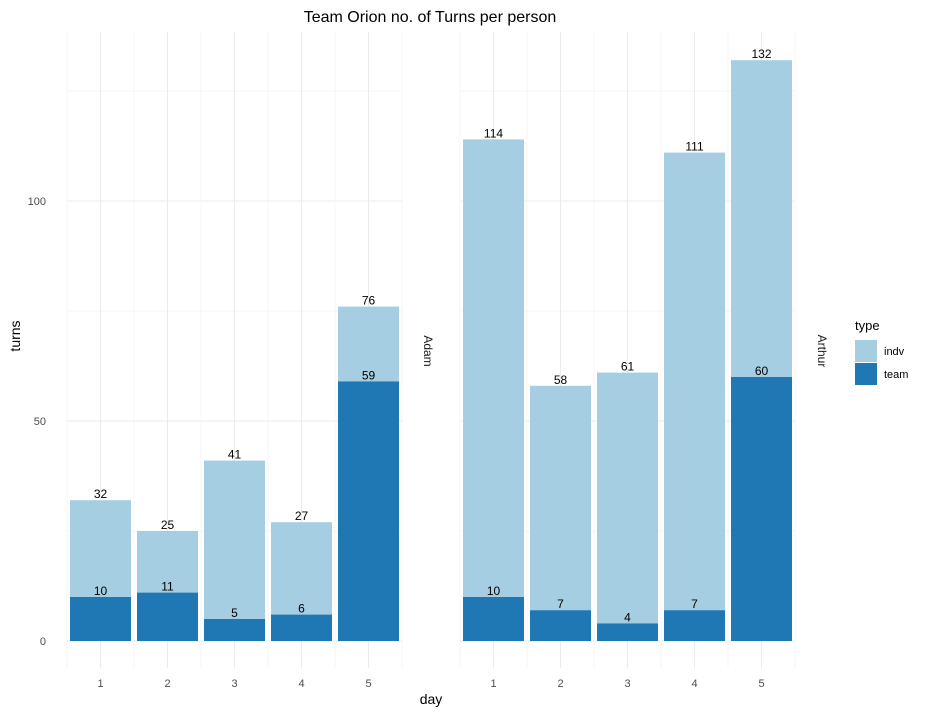  Describe the element at coordinates (369, 375) in the screenshot. I see `data-label-team: 59` at that location.